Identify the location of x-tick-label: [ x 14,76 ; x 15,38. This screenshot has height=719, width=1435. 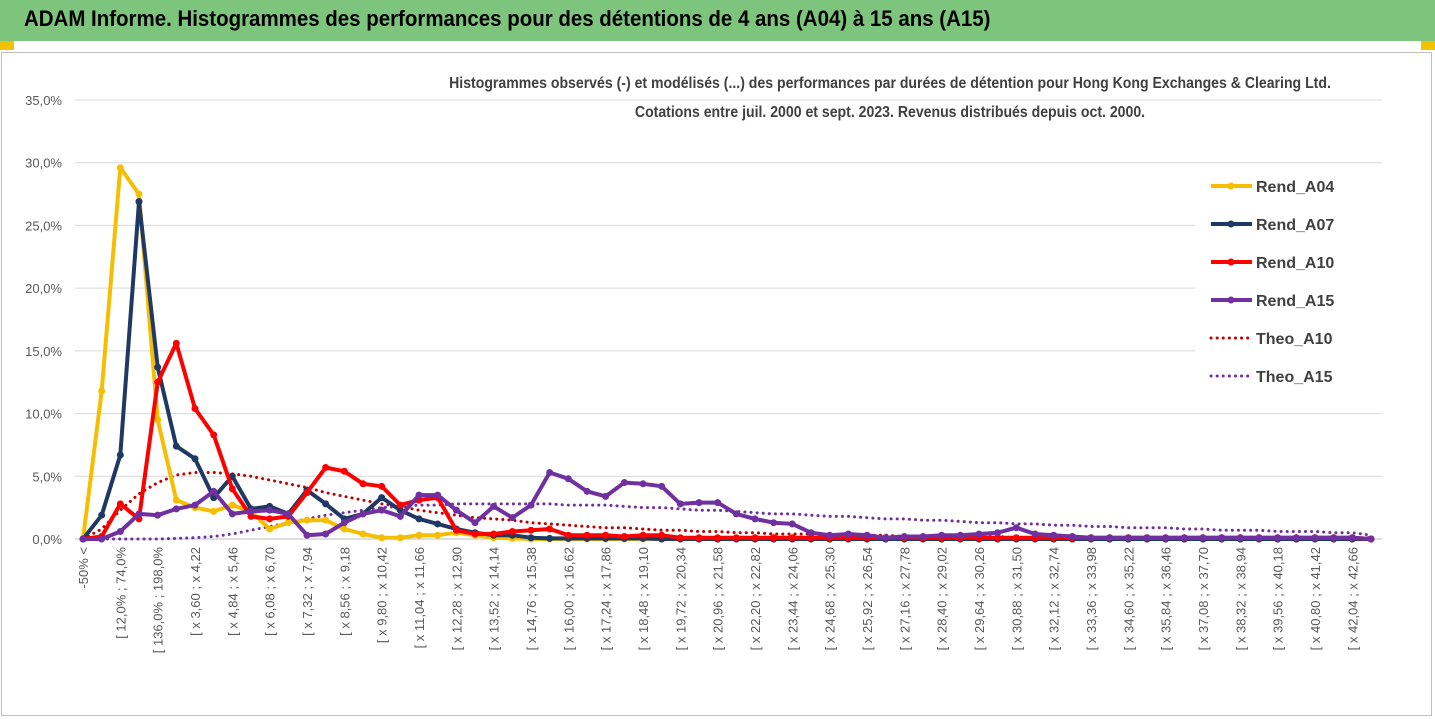
(531, 598).